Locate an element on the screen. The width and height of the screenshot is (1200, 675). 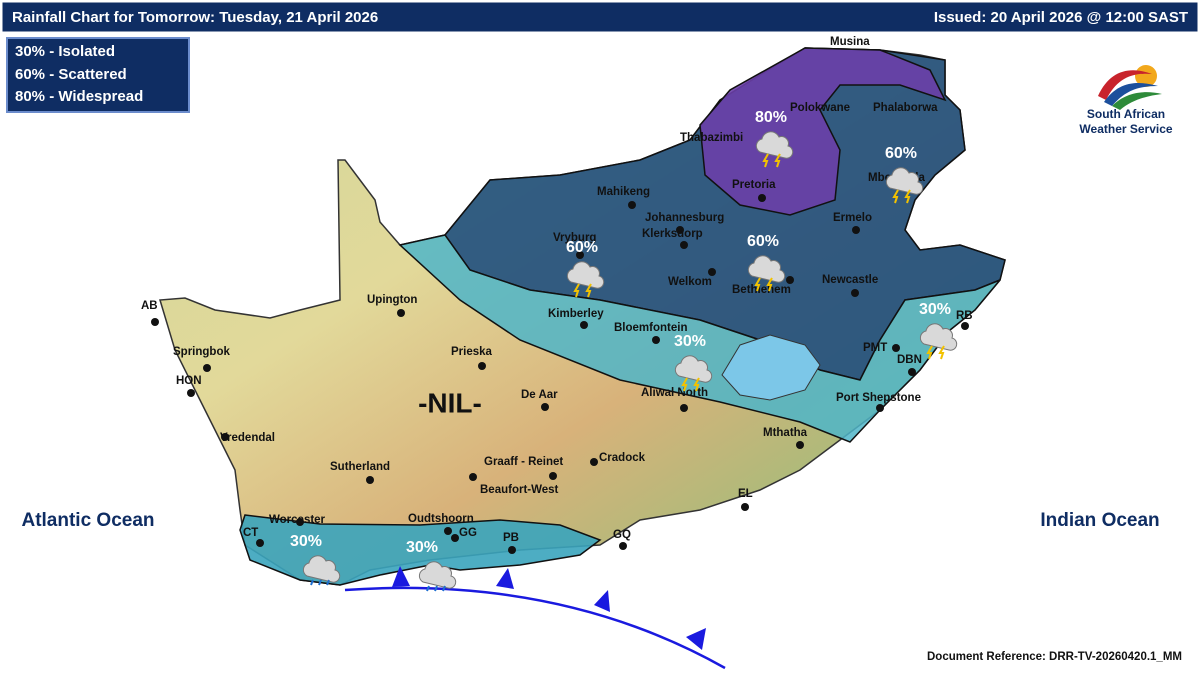
logo: South African Weather Service is located at coordinates (1126, 100).